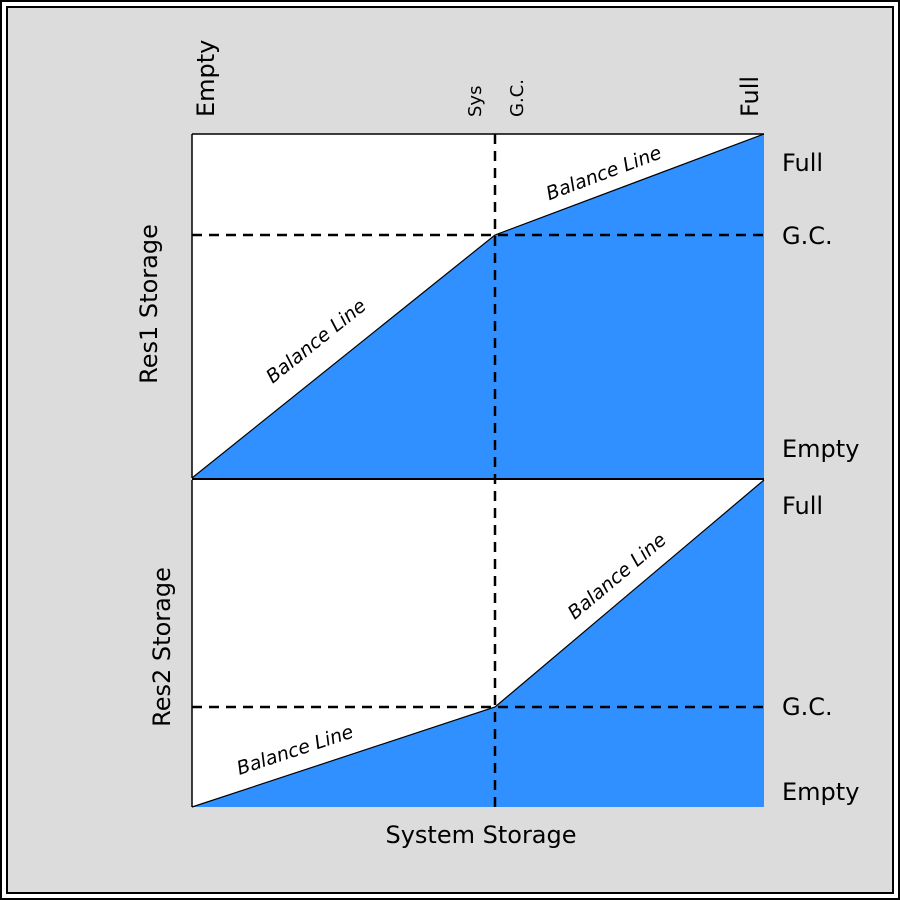 The image size is (900, 900). Describe the element at coordinates (802, 506) in the screenshot. I see `lower-right-label-full: Full` at that location.